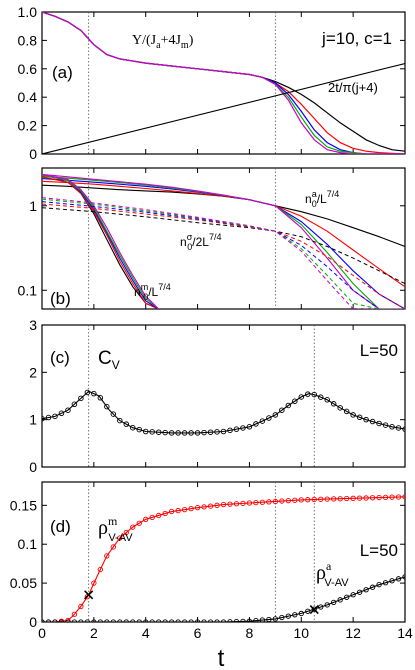 The width and height of the screenshot is (415, 670). What do you see at coordinates (301, 633) in the screenshot?
I see `x-tick-label: 10` at bounding box center [301, 633].